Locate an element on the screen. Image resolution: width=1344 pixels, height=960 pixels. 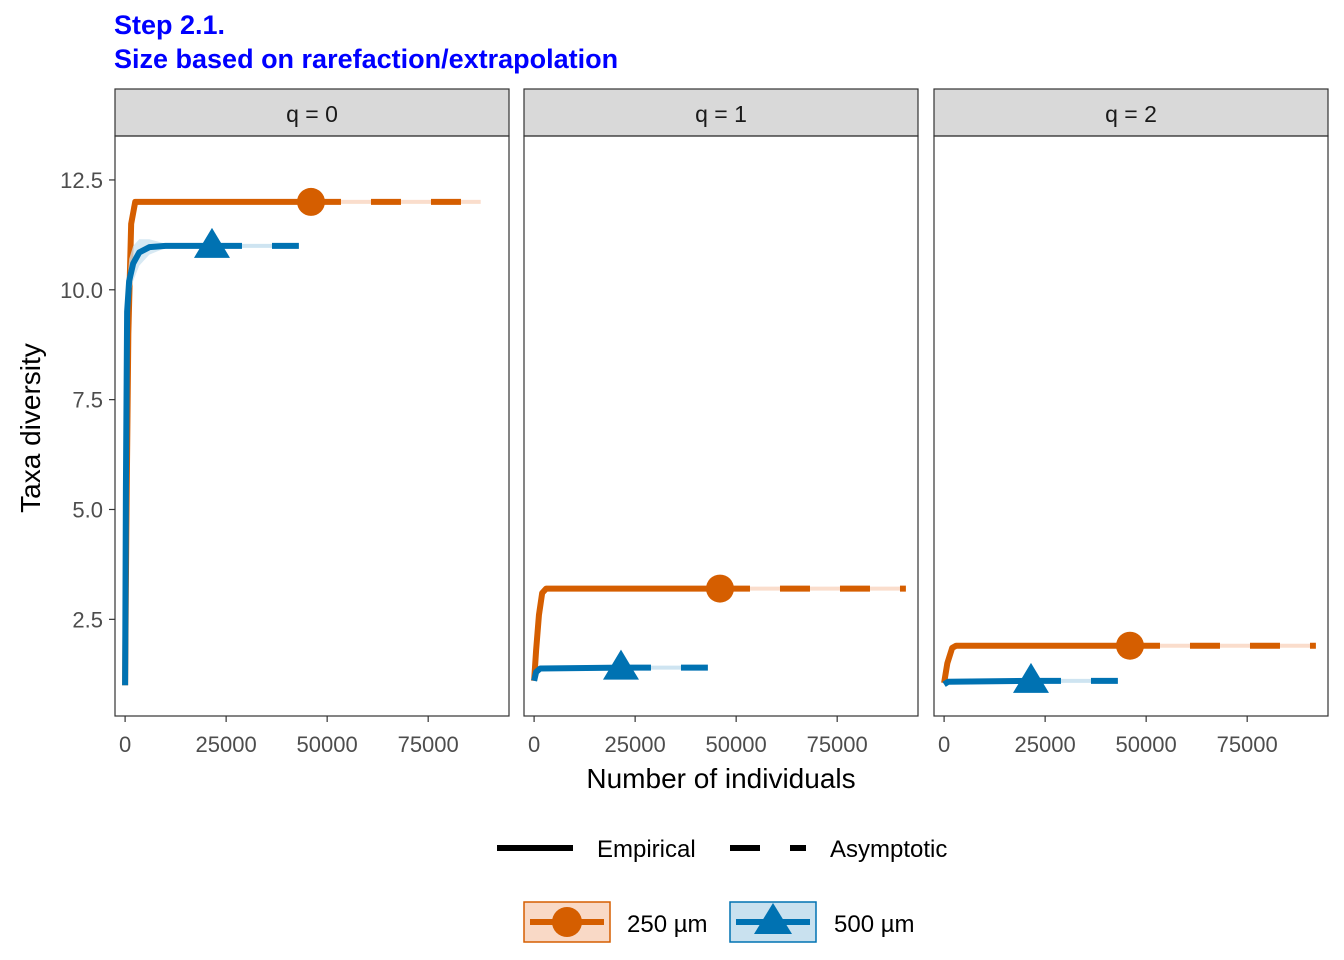
y-axis-title: Taxa diversity is located at coordinates (30, 428).